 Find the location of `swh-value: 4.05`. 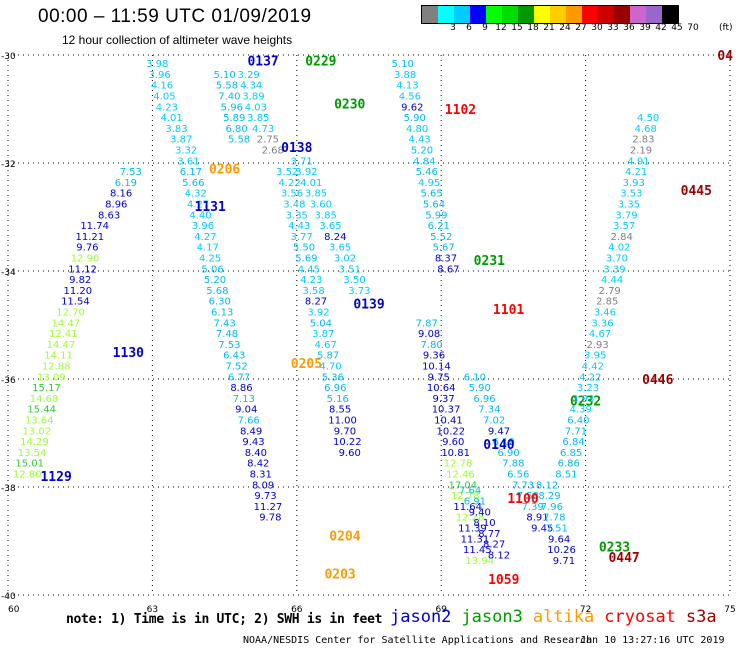

swh-value: 4.05 is located at coordinates (164, 97).